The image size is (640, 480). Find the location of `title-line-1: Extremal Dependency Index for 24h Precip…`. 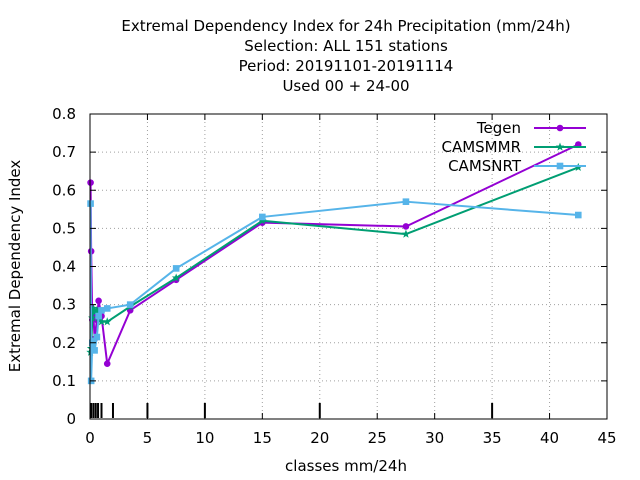

title-line-1: Extremal Dependency Index for 24h Precip… is located at coordinates (345, 26).